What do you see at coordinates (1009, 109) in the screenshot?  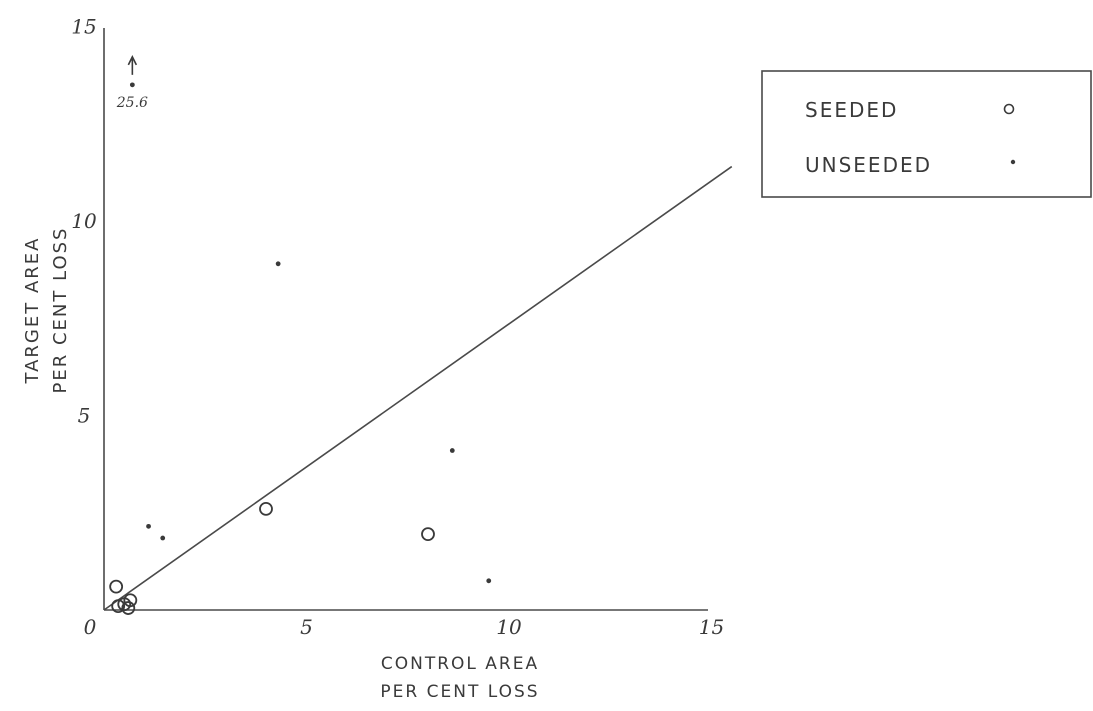 I see `legend-marker-seeded` at bounding box center [1009, 109].